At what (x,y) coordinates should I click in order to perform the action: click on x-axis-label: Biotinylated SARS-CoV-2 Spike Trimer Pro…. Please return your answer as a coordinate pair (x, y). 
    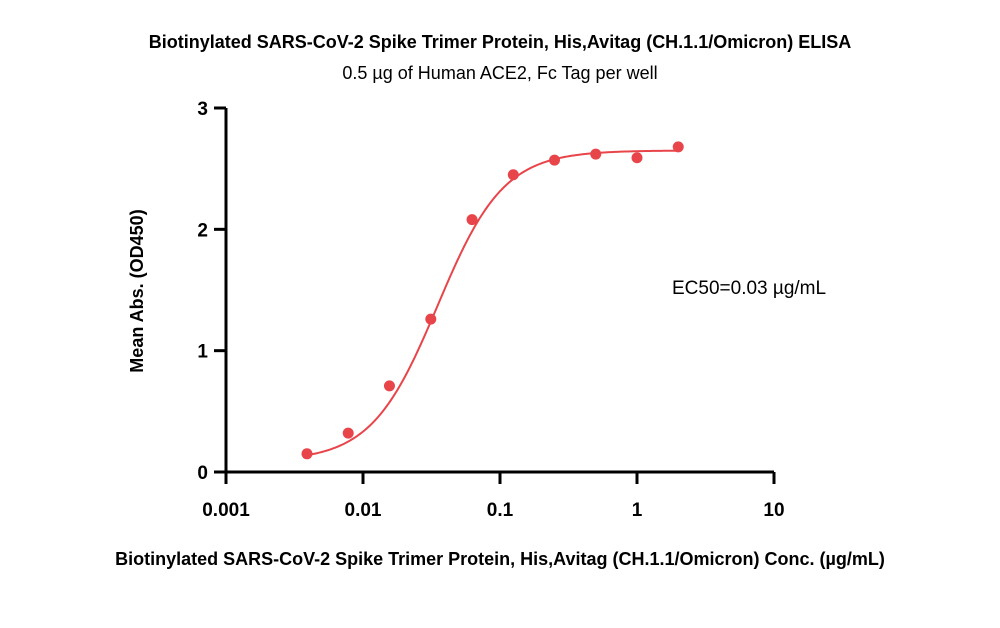
    Looking at the image, I should click on (500, 559).